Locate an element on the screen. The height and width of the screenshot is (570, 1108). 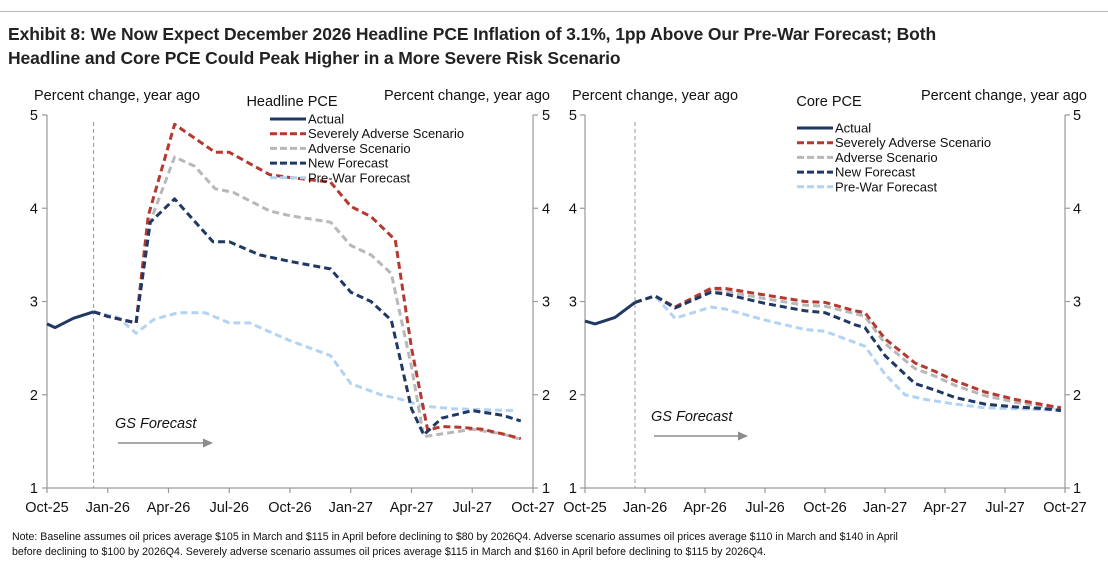
series-line-new-forecast is located at coordinates (848, 351).